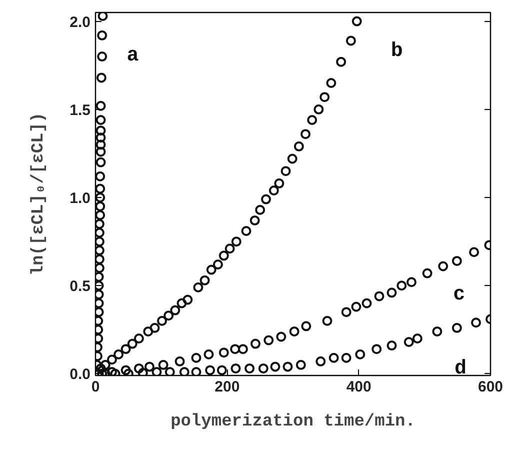 The height and width of the screenshot is (461, 510). I want to click on x-tick-label: 0, so click(95, 387).